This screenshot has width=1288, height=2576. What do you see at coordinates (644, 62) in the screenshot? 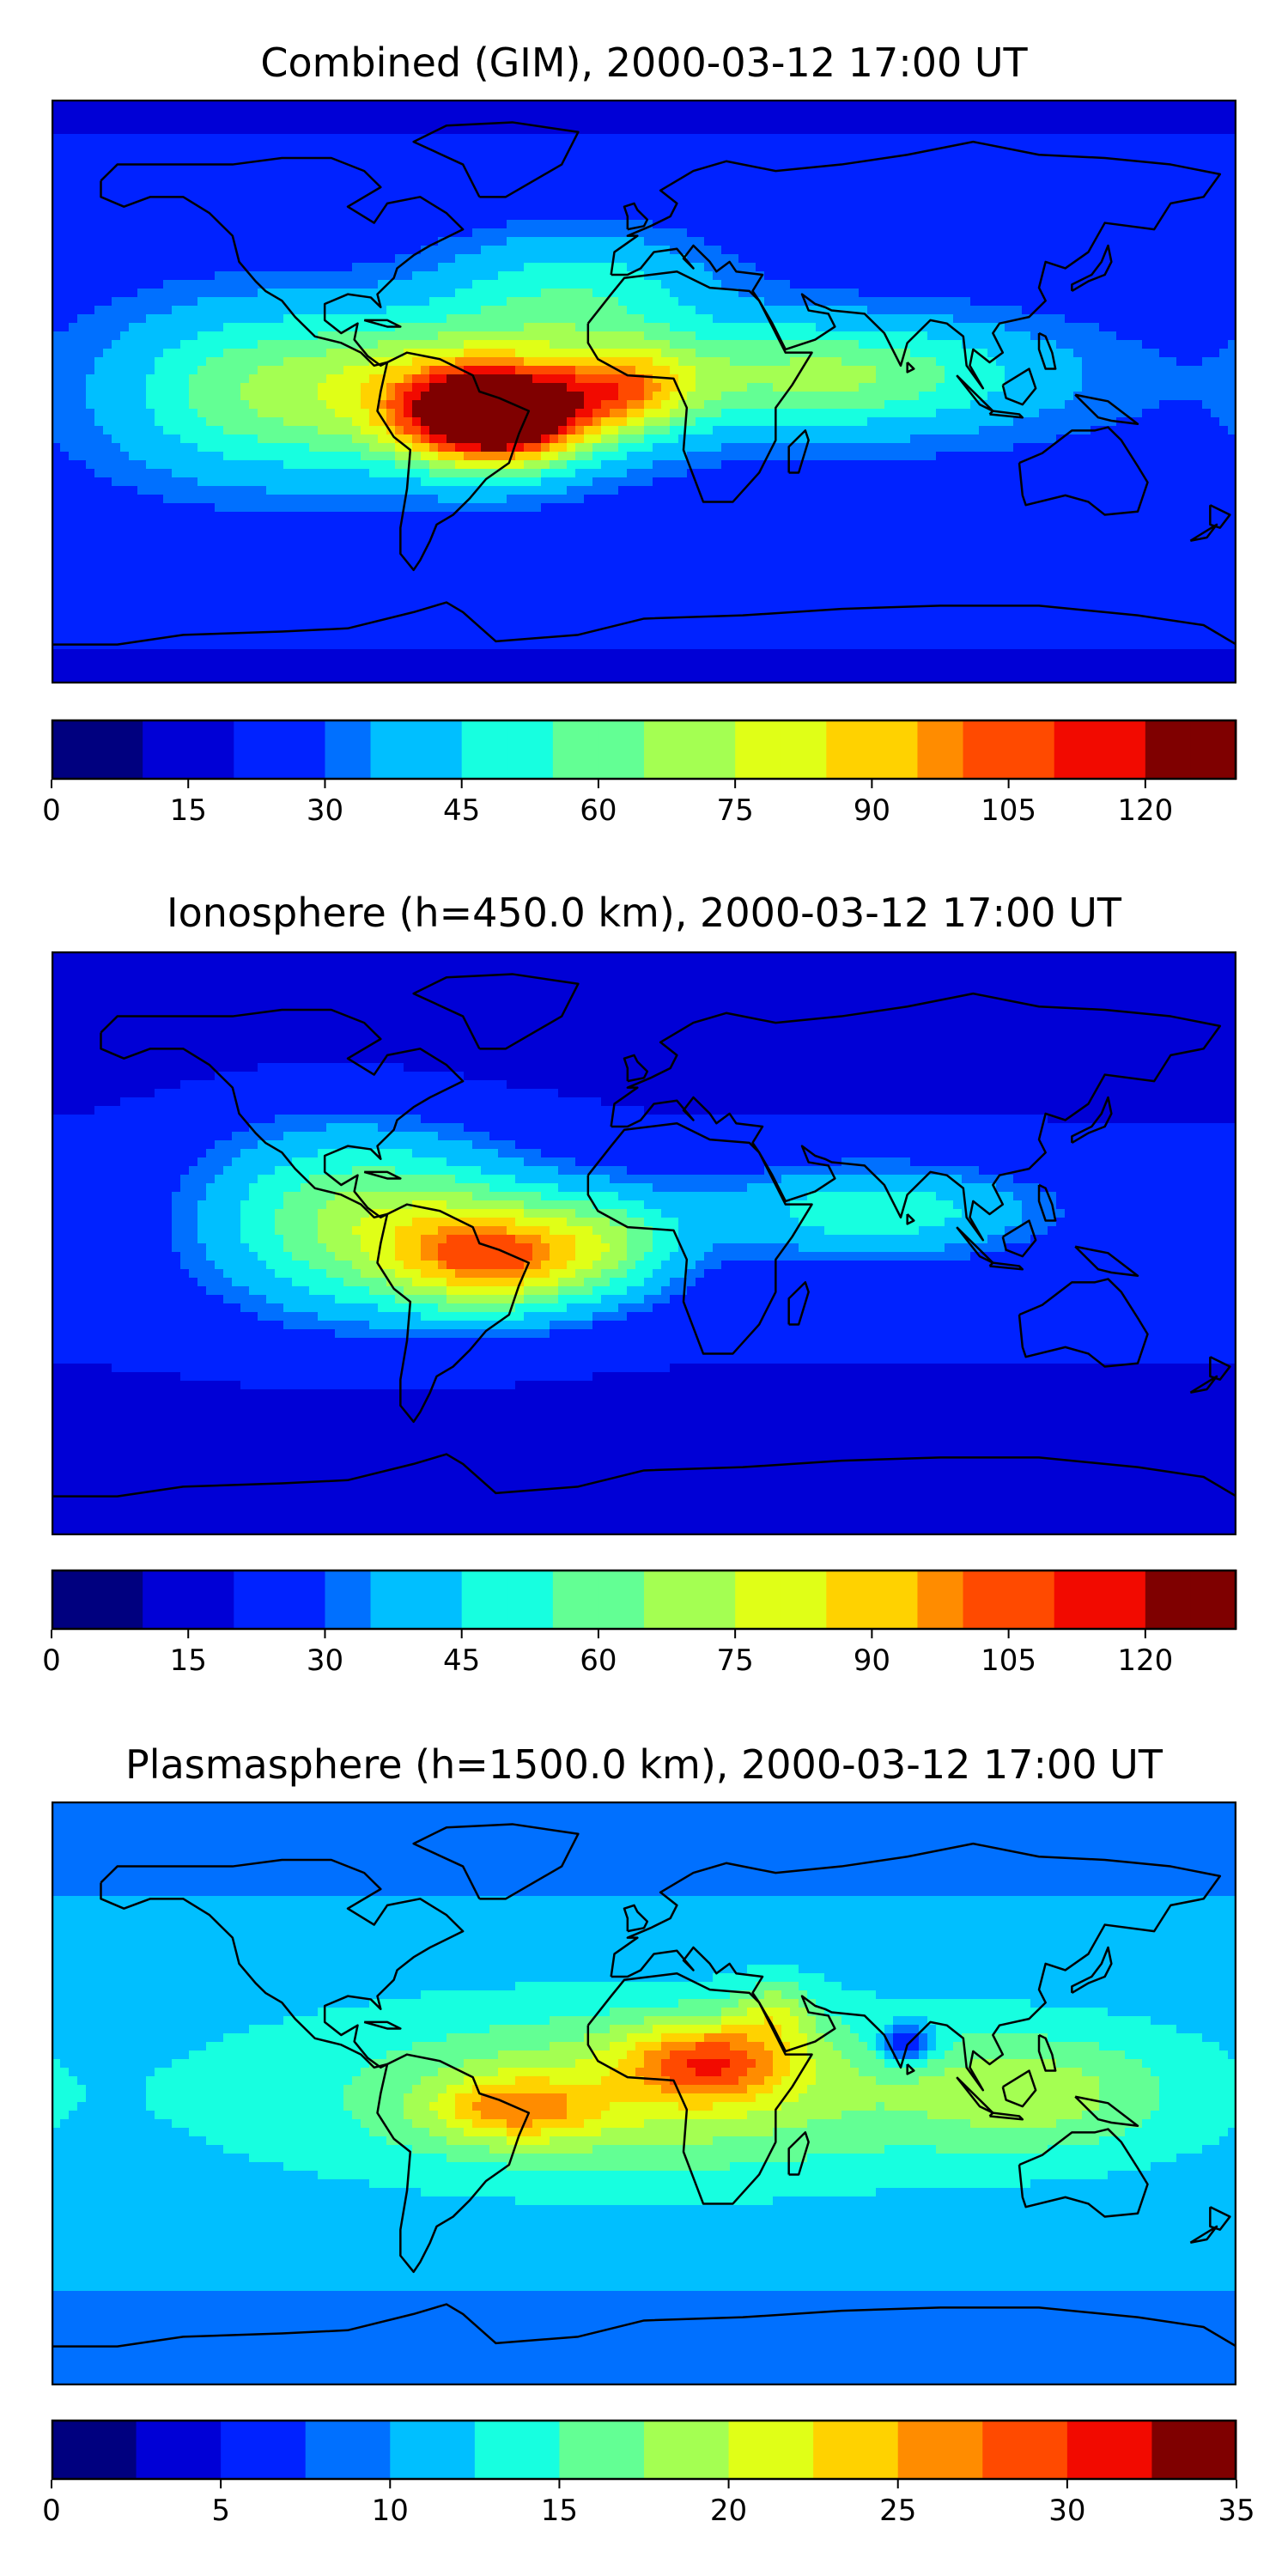
I see `panel-title-combined: Combined (GIM), 2000-03-12 17:00 UT` at bounding box center [644, 62].